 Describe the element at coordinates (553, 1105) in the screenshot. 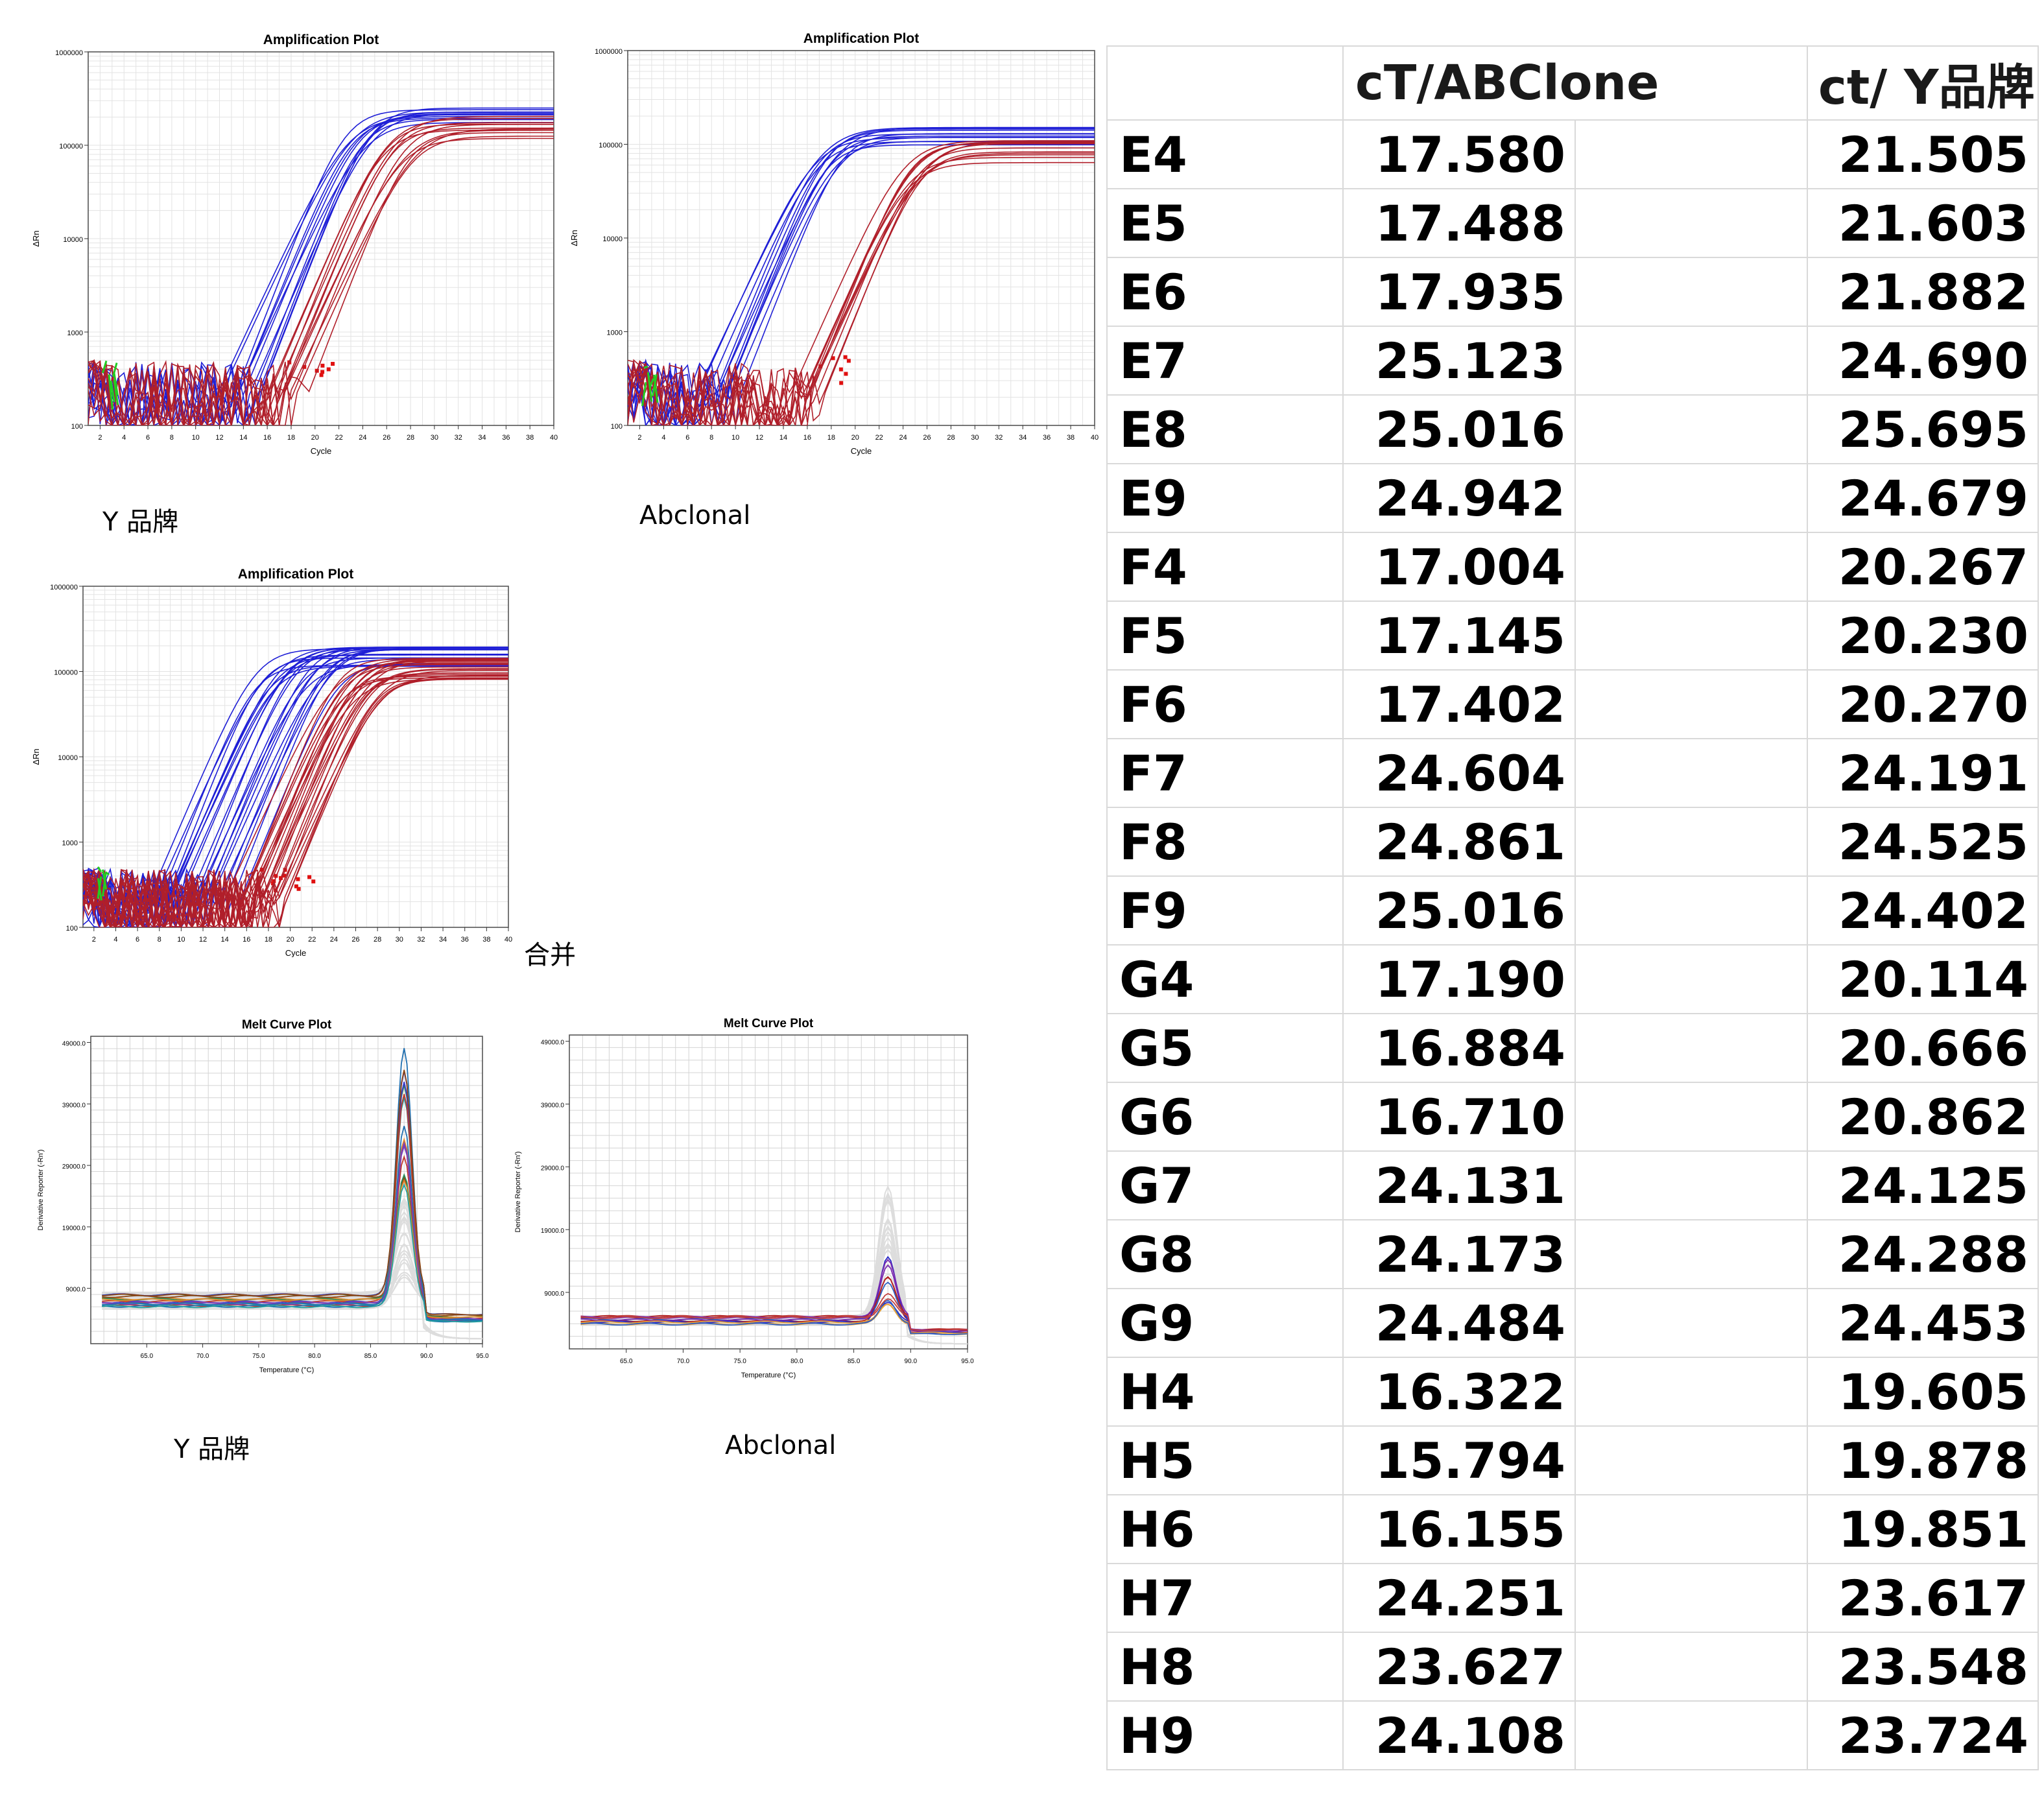

I see `y-tick-label: 39000.0` at that location.